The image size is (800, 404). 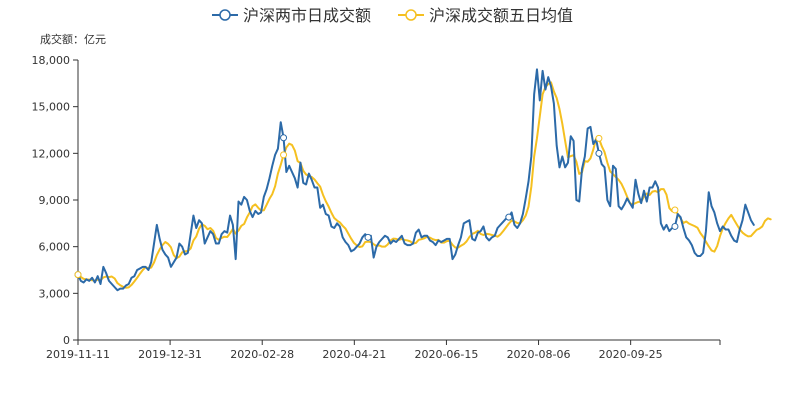 I want to click on legend-daily-label: 沪深两市日成交额, so click(x=307, y=15).